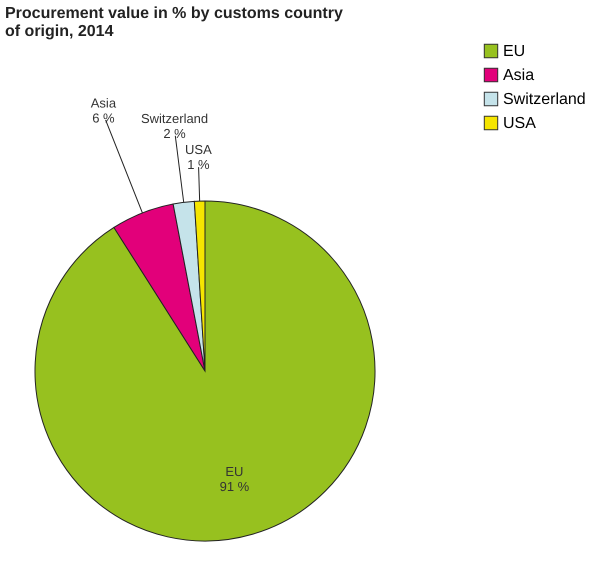 The height and width of the screenshot is (567, 591). Describe the element at coordinates (198, 150) in the screenshot. I see `slice-label: USA` at that location.